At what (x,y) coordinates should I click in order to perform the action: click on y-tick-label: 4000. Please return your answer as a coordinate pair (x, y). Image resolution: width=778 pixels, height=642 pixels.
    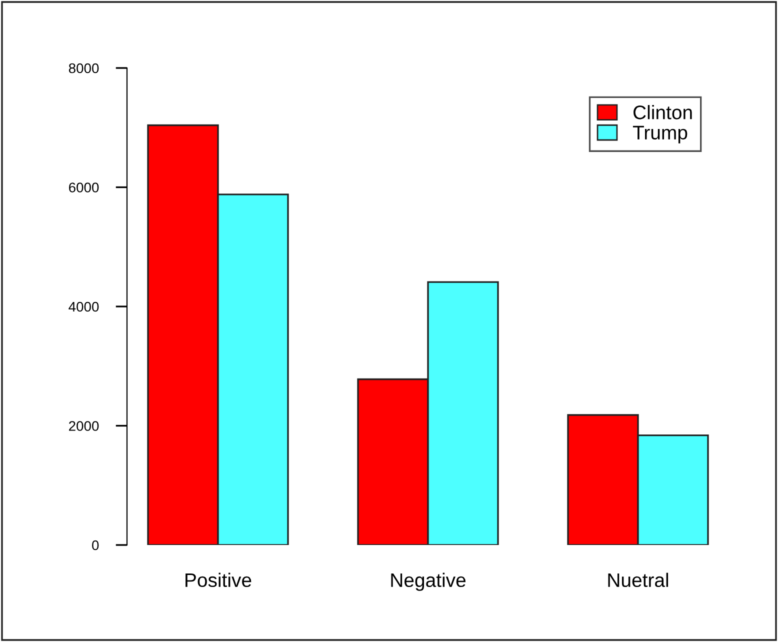
    Looking at the image, I should click on (83, 307).